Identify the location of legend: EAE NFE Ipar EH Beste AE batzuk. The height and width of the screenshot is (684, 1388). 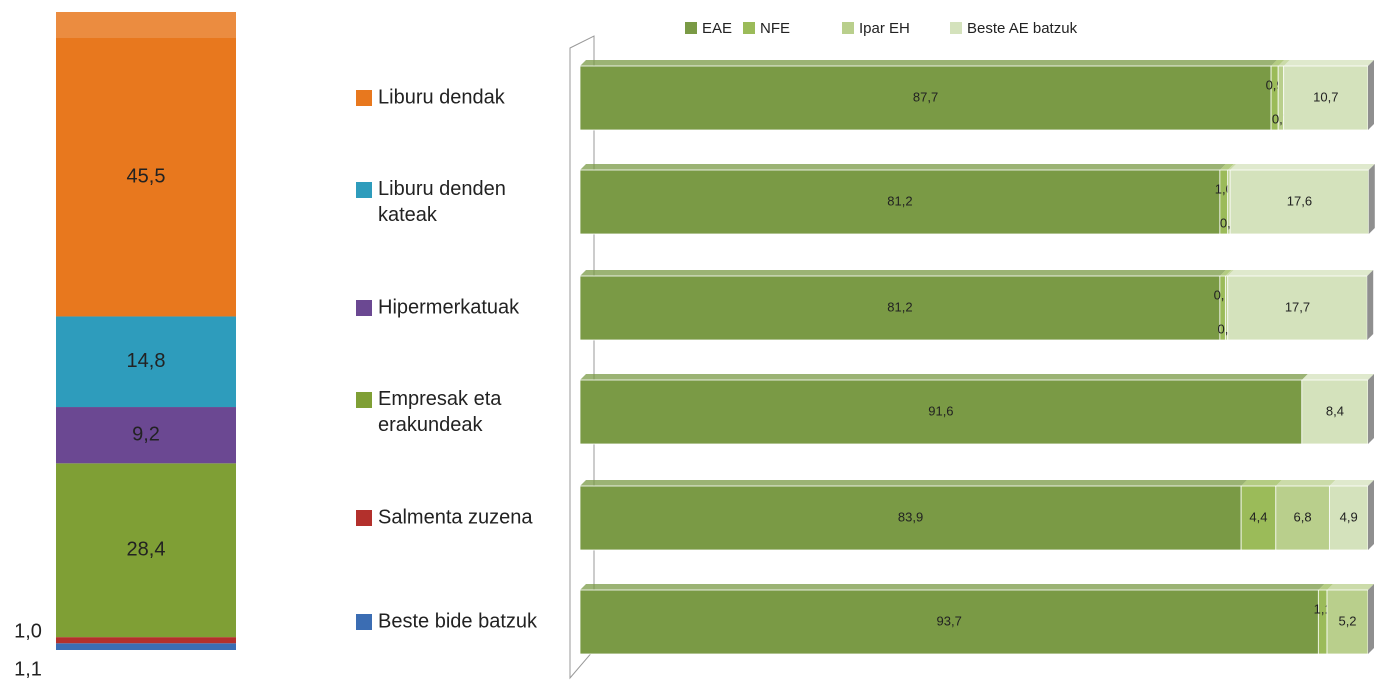
(881, 28).